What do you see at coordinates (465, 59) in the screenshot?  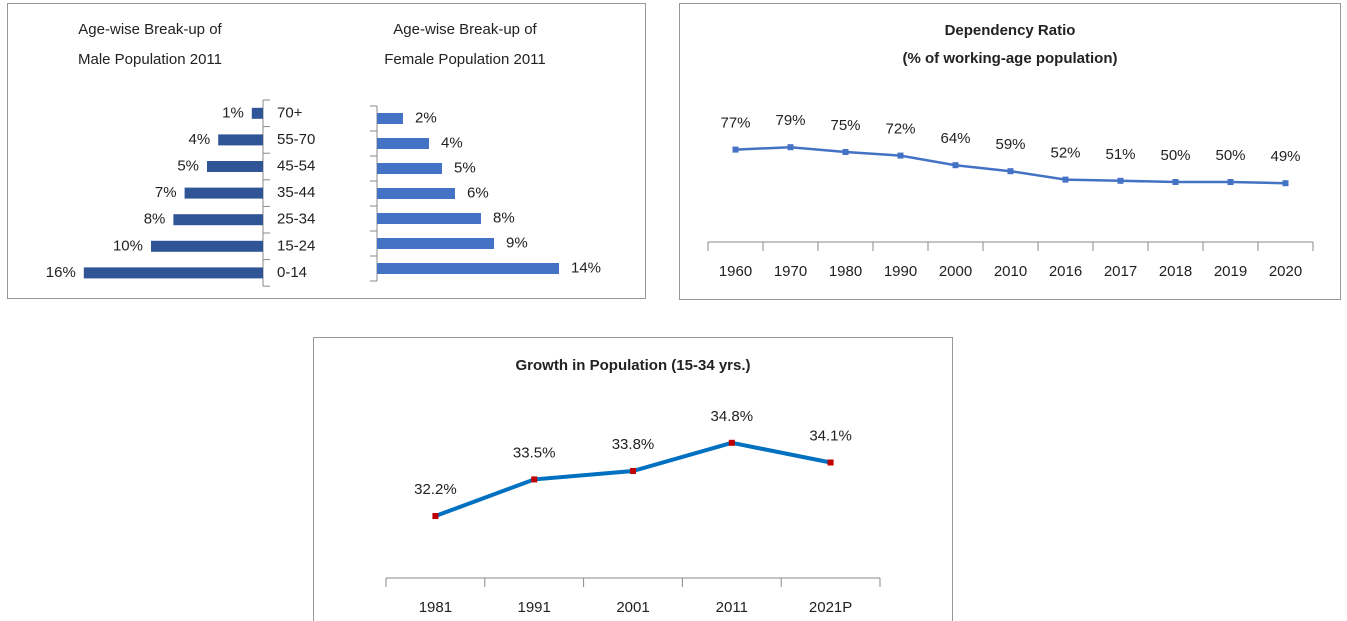 I see `chart-title: Female Population 2011` at bounding box center [465, 59].